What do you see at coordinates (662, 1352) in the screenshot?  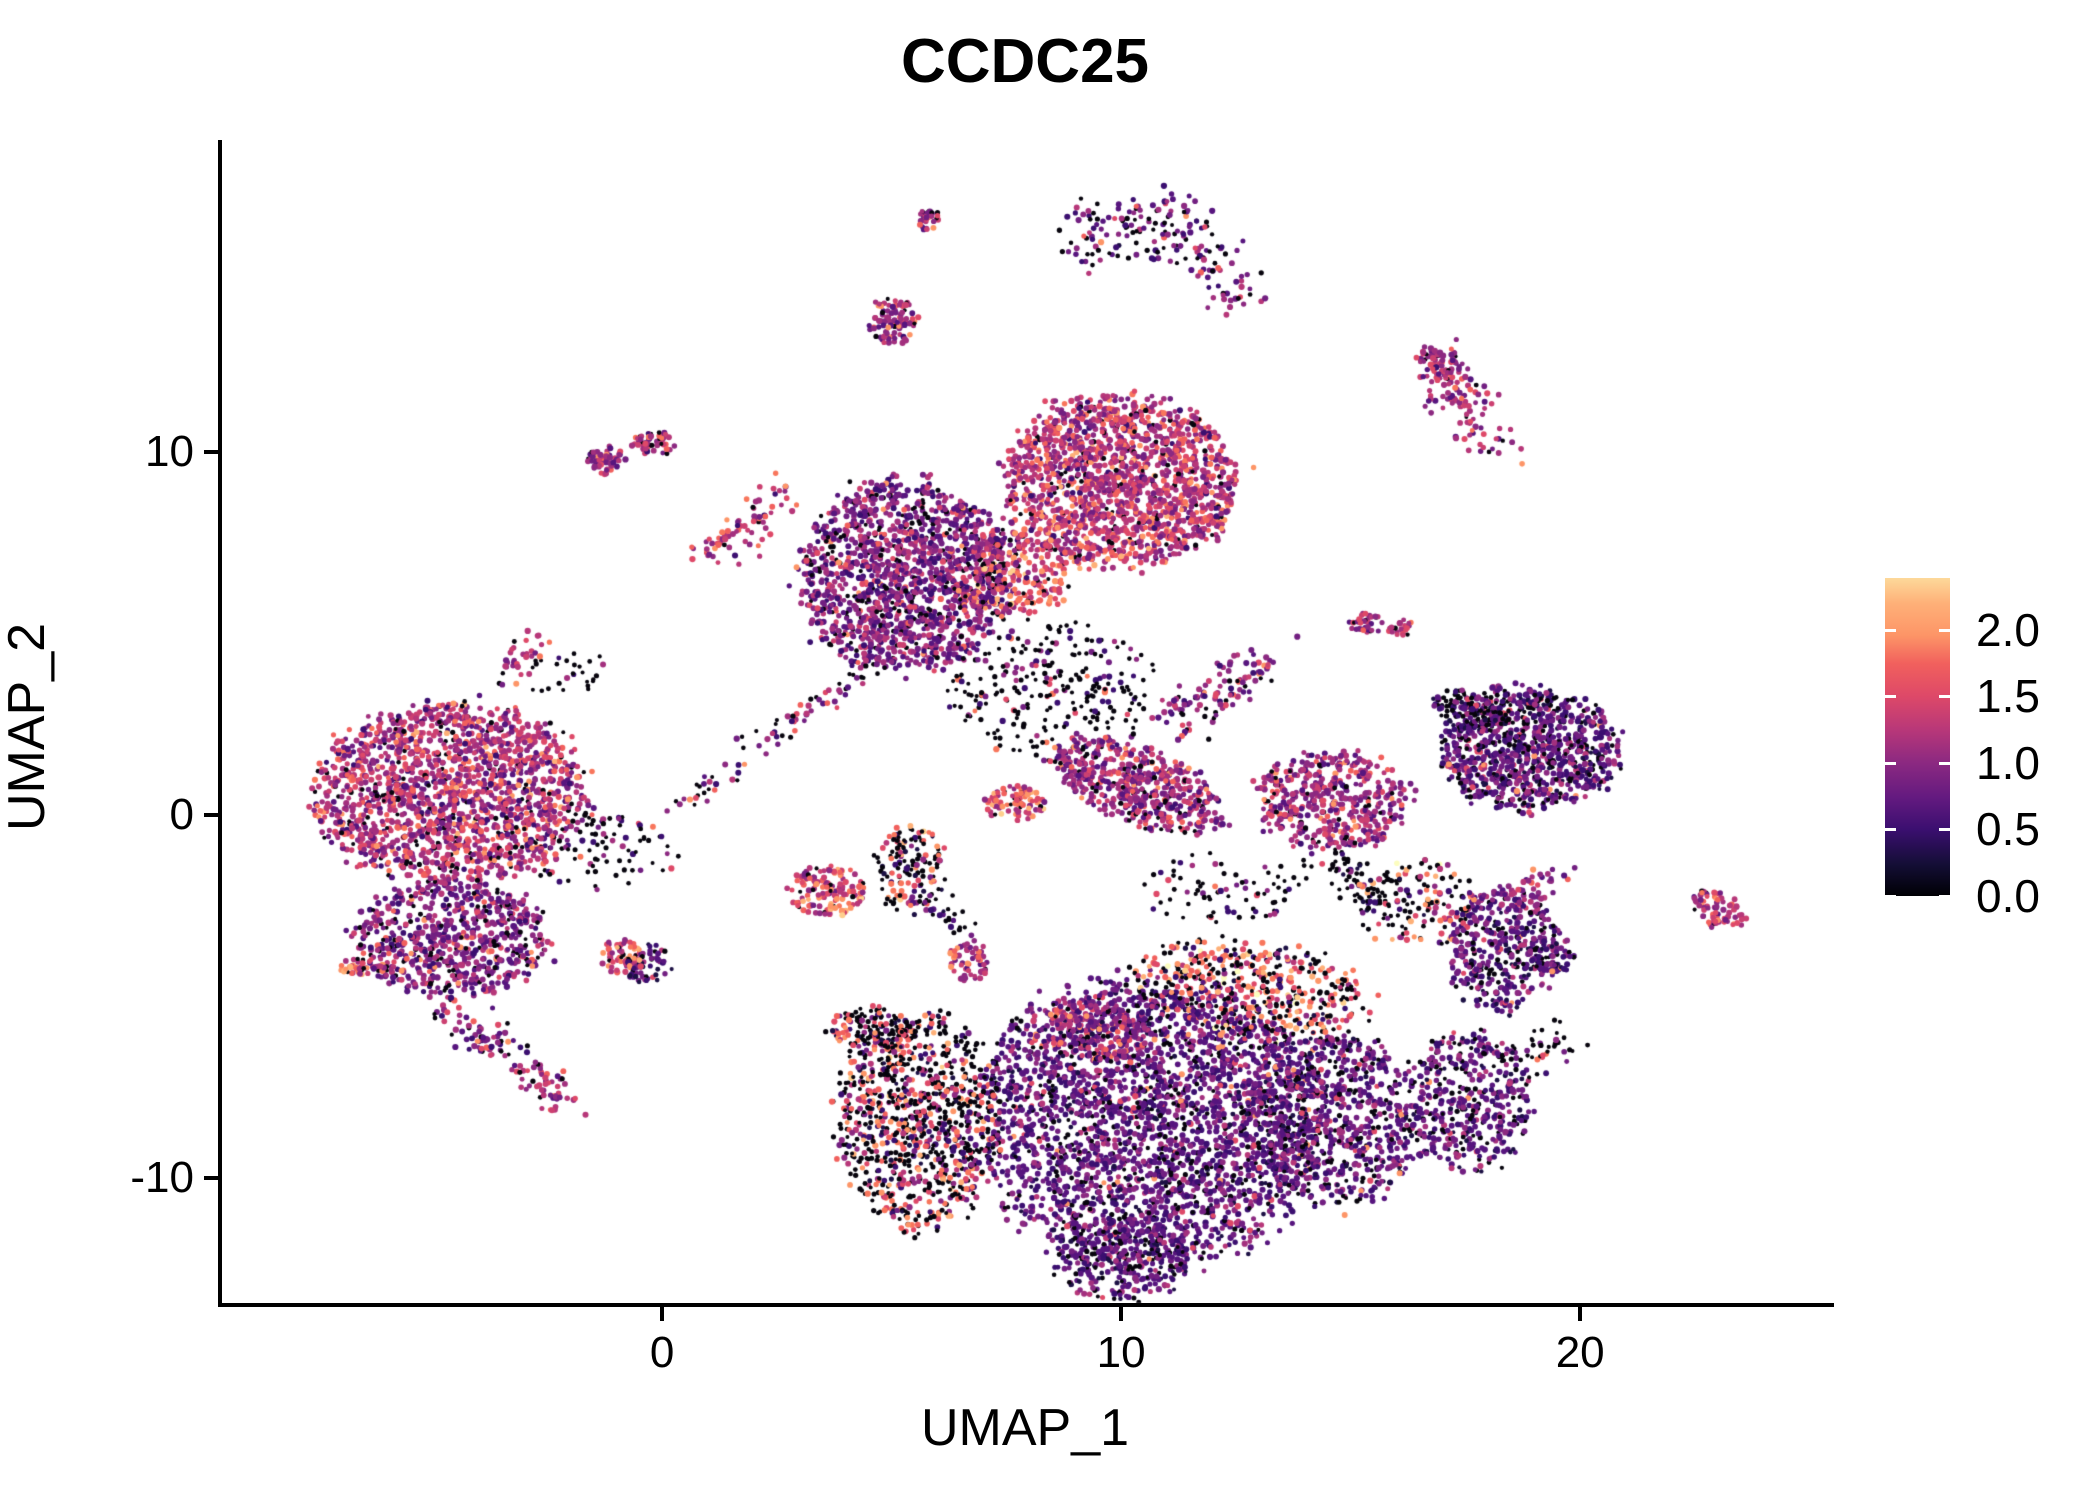 I see `x-tick-label: 0` at bounding box center [662, 1352].